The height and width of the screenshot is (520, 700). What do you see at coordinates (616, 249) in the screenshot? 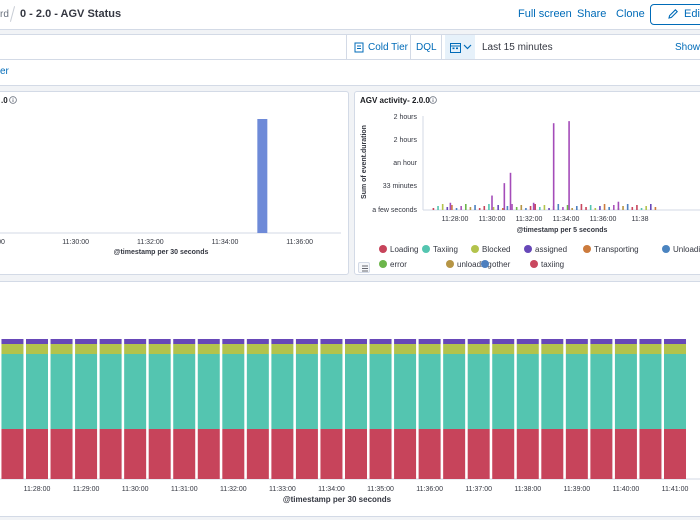
I see `legend-label: Transporting` at bounding box center [616, 249].